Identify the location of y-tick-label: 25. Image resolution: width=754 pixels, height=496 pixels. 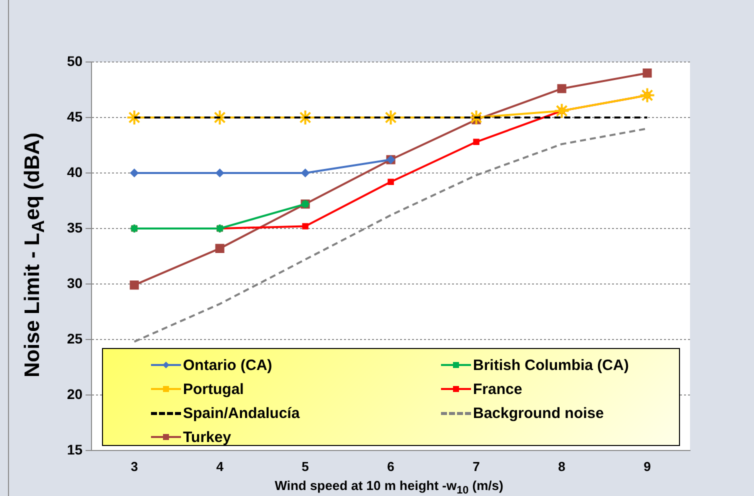
(74, 338).